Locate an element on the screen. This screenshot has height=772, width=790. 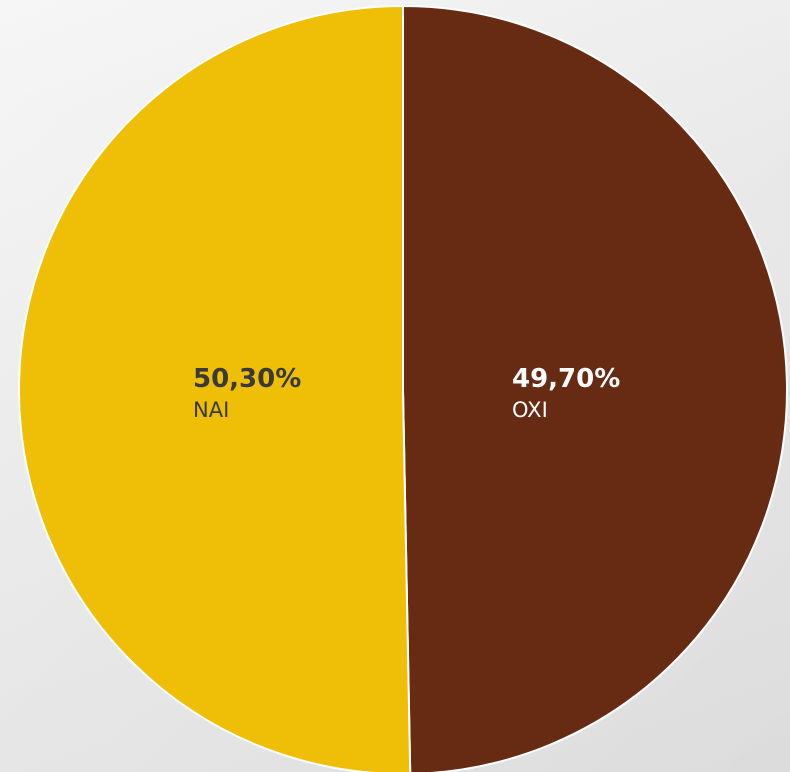
data-label-value-nai: 50,30% is located at coordinates (247, 379).